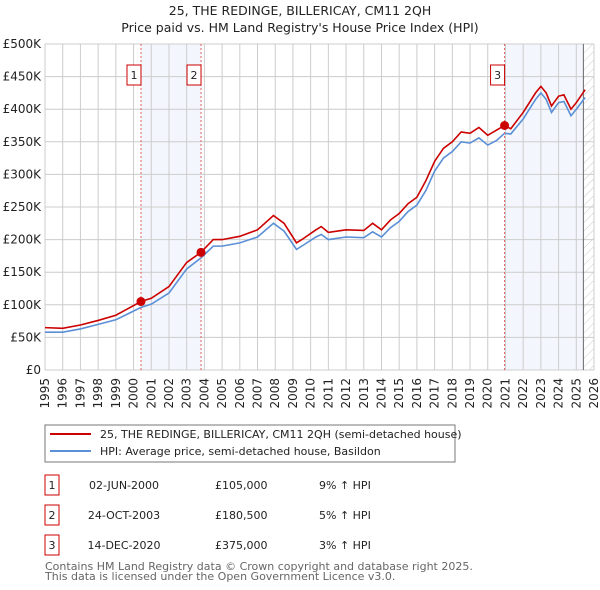 The image size is (600, 590). What do you see at coordinates (345, 515) in the screenshot?
I see `sale-hpi-diff: 5% ↑ HPI` at bounding box center [345, 515].